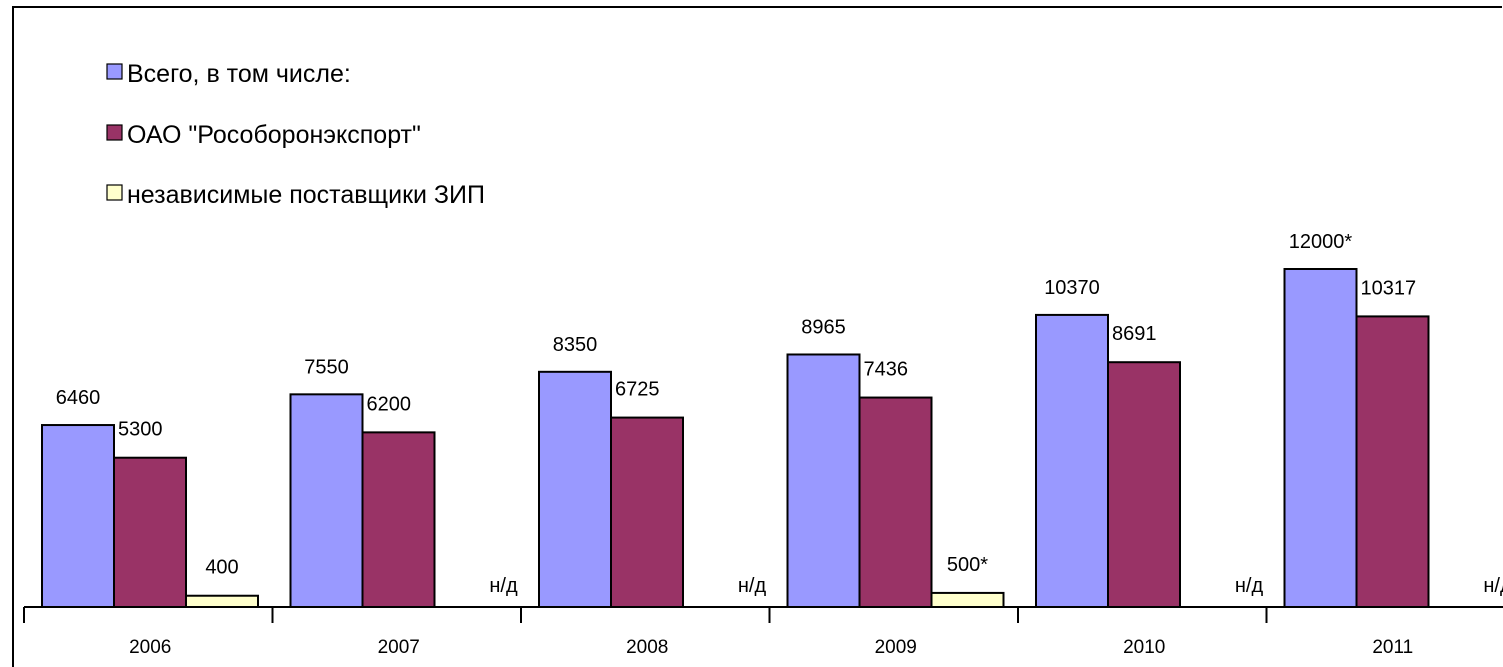 This screenshot has height=667, width=1503. I want to click on data-label: 8691, so click(1134, 334).